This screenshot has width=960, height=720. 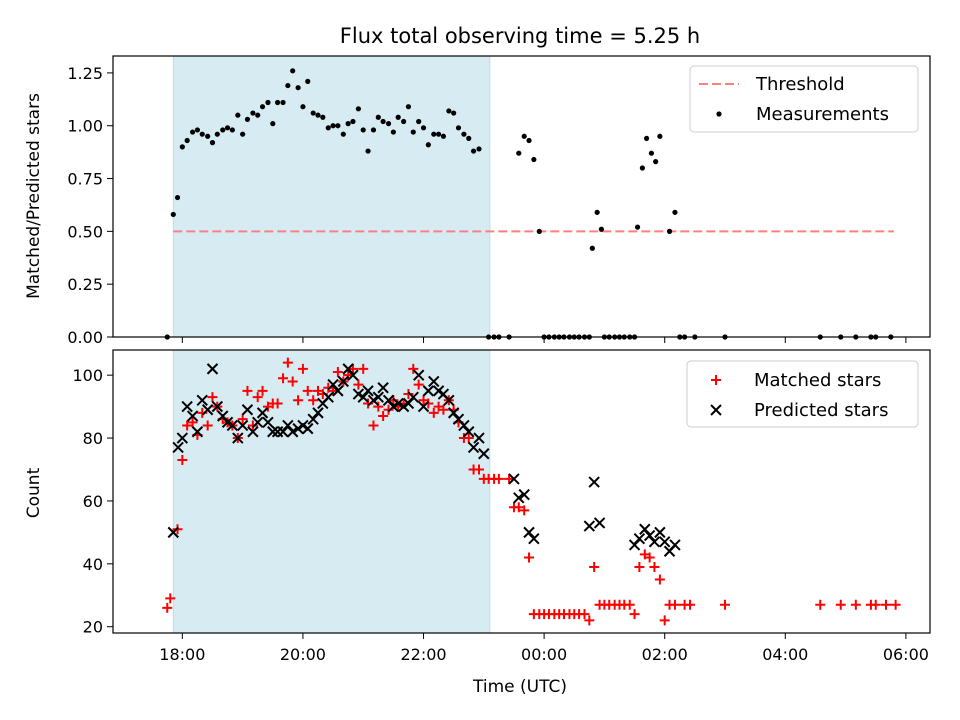 I want to click on legend: Threshold Measurements, so click(x=804, y=99).